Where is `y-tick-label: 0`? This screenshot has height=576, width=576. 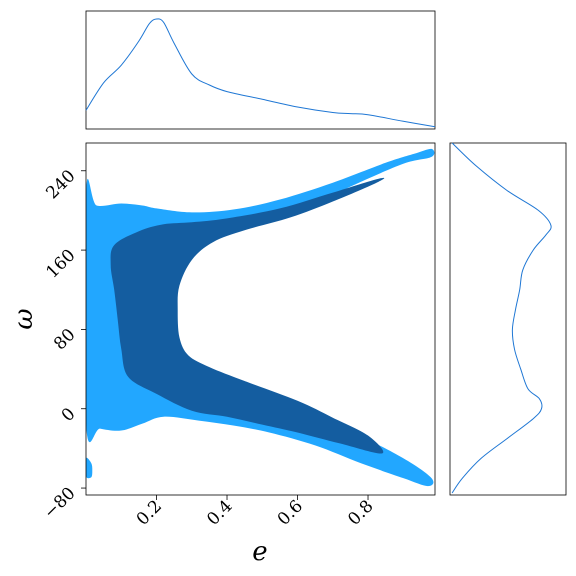
y-tick-label: 0 is located at coordinates (69, 415).